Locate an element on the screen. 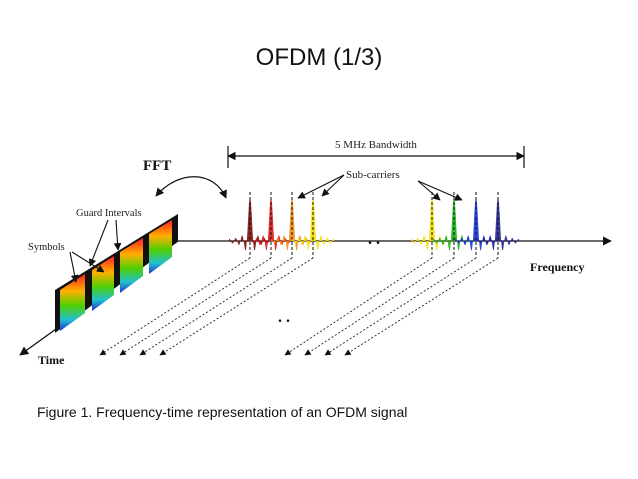  frequency-axis-label: Frequency is located at coordinates (557, 267).